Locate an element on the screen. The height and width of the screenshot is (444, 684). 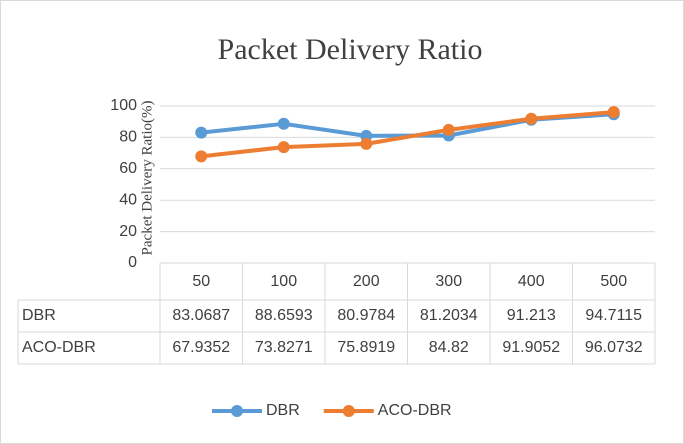
y-tick-label: 60 is located at coordinates (128, 168).